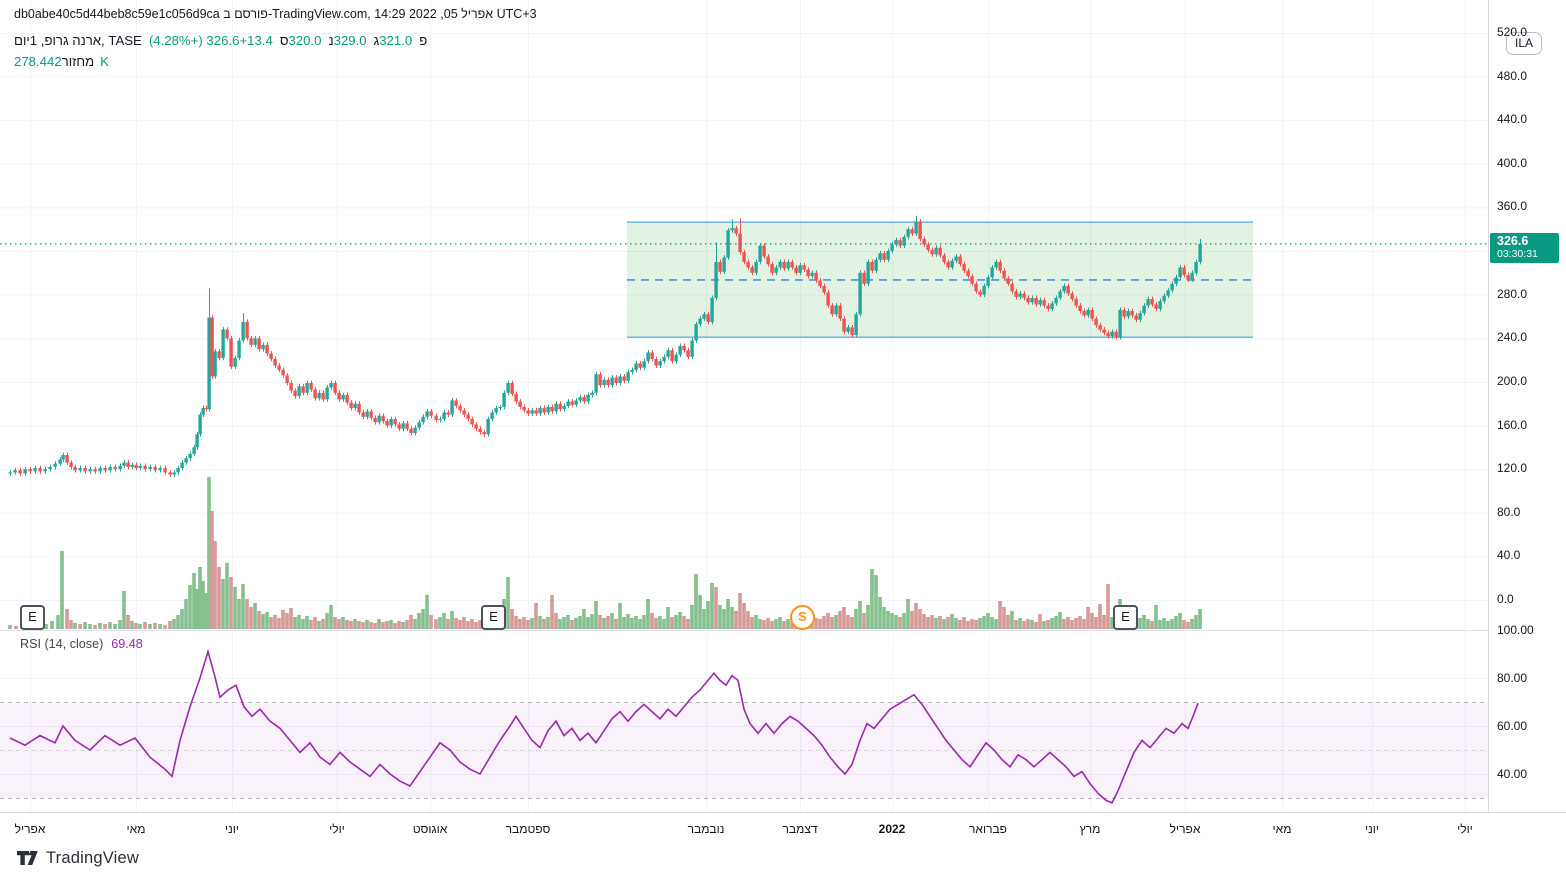  Describe the element at coordinates (331, 40) in the screenshot. I see `low-key: נ` at that location.